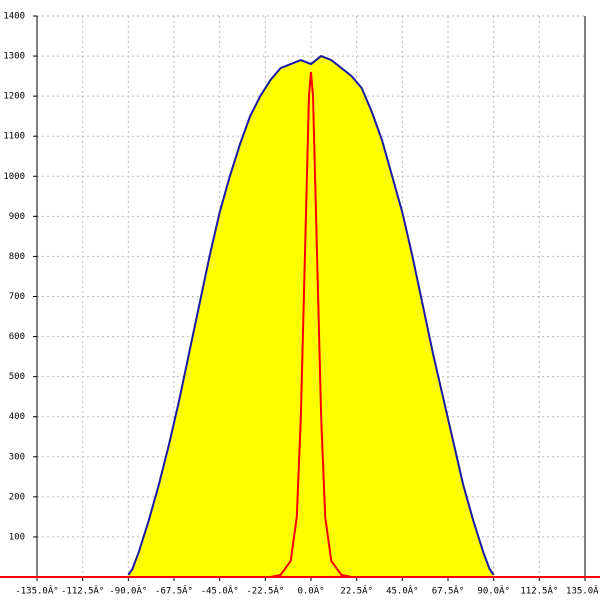 This screenshot has height=600, width=600. I want to click on y-tick-label: 700, so click(17, 297).